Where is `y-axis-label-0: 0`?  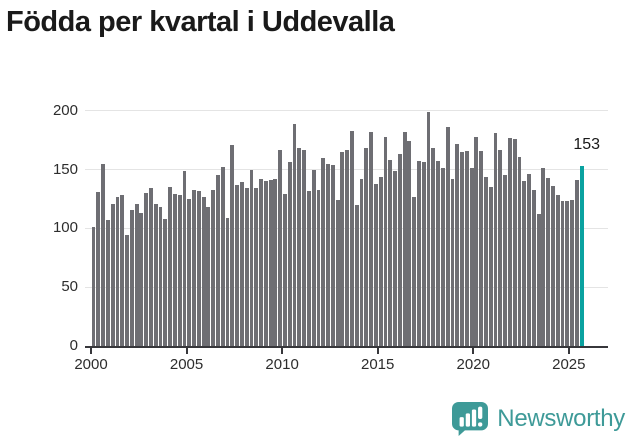 y-axis-label-0: 0 is located at coordinates (73, 345).